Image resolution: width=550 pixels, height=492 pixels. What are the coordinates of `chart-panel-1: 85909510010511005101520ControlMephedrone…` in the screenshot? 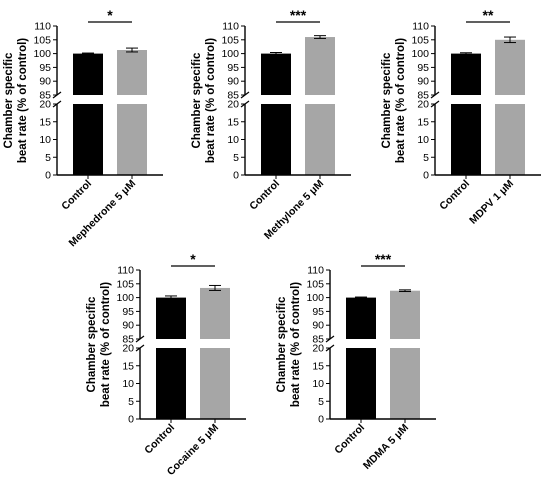 It's located at (83, 128).